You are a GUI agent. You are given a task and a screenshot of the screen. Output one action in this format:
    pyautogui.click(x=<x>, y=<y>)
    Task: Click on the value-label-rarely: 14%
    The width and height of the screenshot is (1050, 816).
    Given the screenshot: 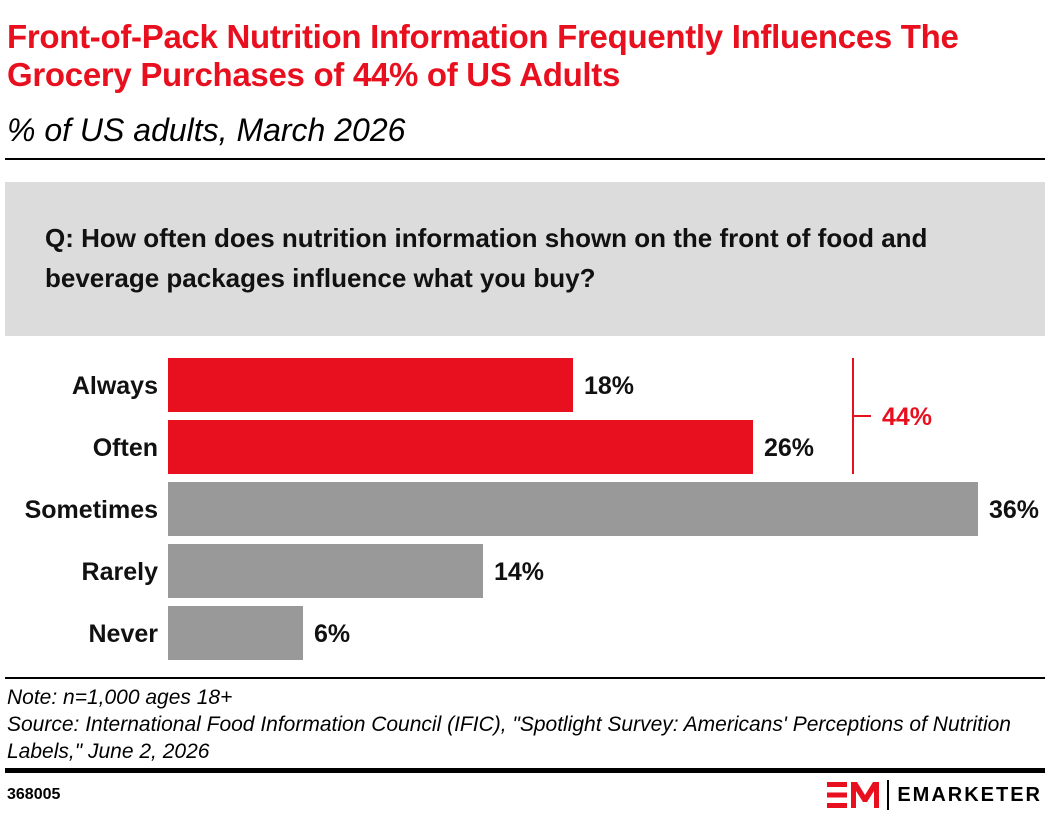 What is the action you would take?
    pyautogui.click(x=519, y=572)
    